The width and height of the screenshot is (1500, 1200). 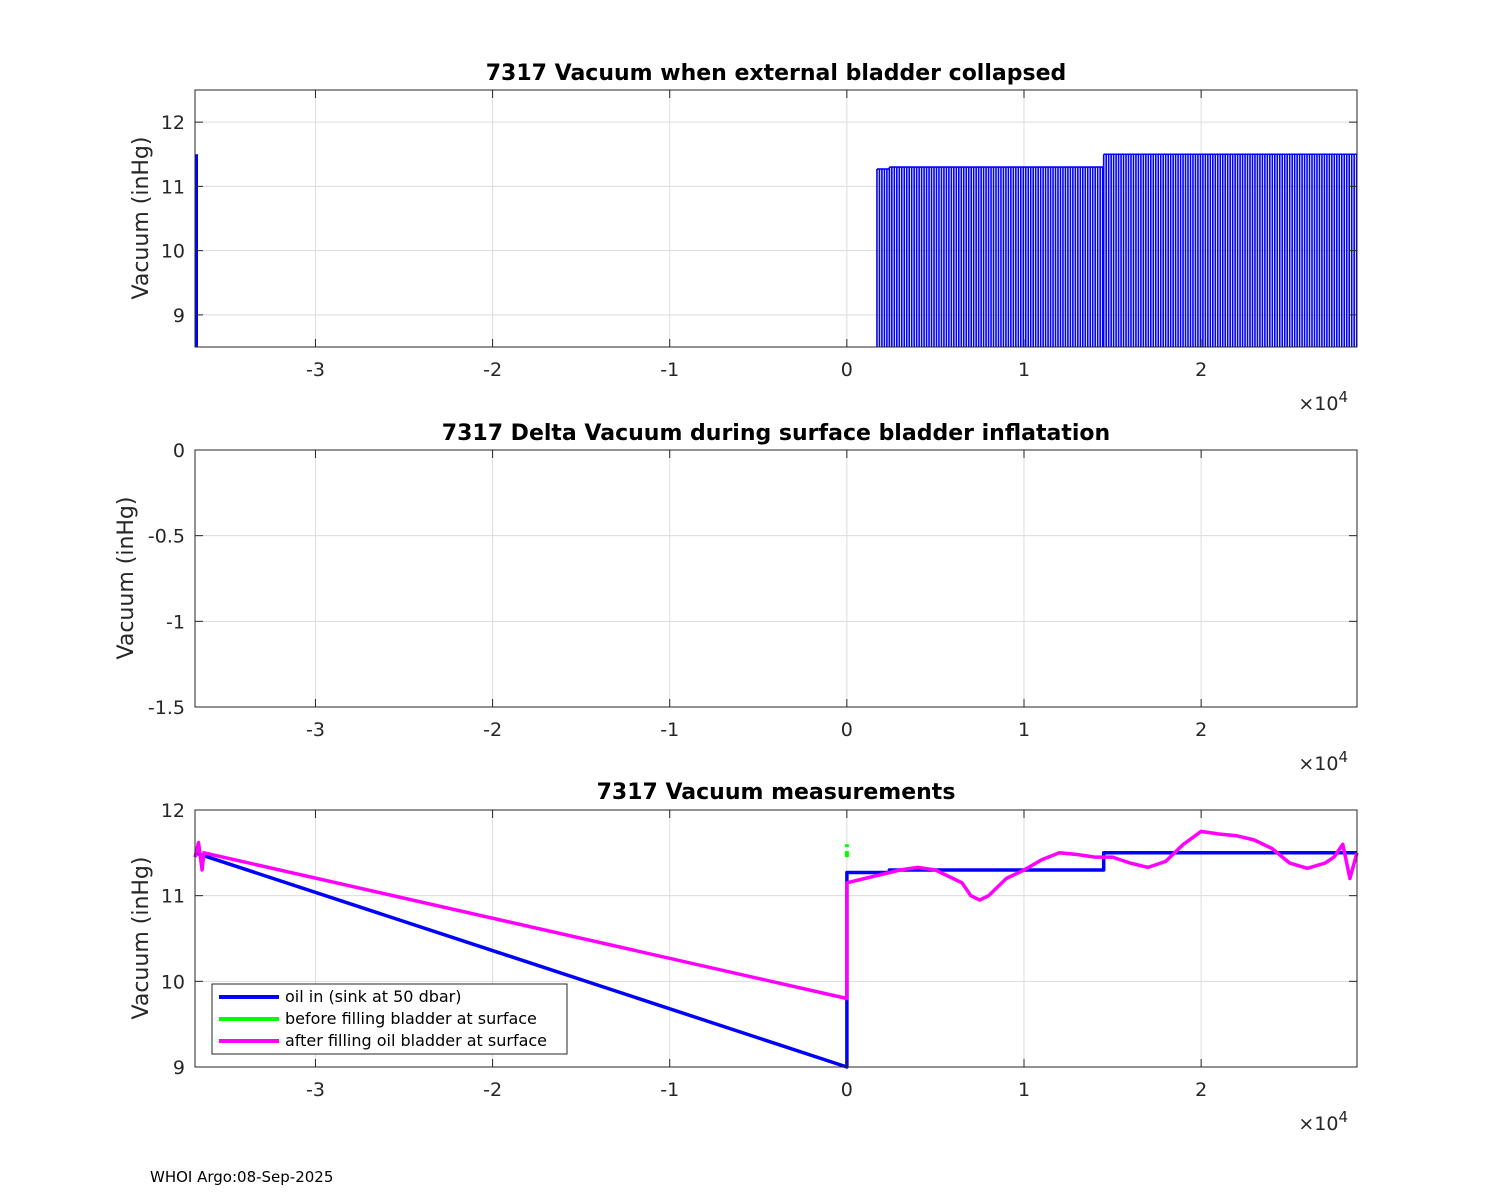 What do you see at coordinates (241, 1177) in the screenshot?
I see `footer-credit: WHOI Argo:08-Sep-2025` at bounding box center [241, 1177].